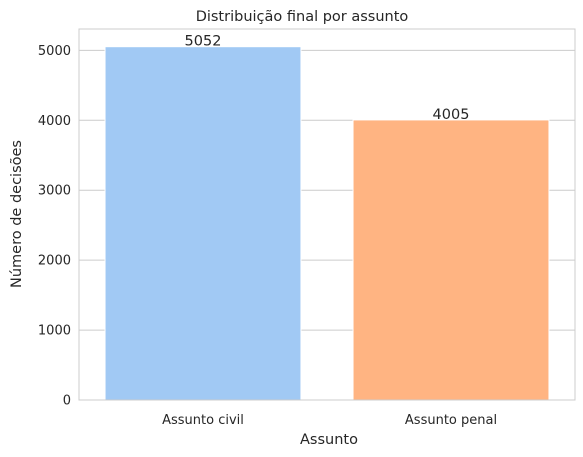 This screenshot has width=583, height=457. I want to click on y-tick-label: 1000, so click(54, 331).